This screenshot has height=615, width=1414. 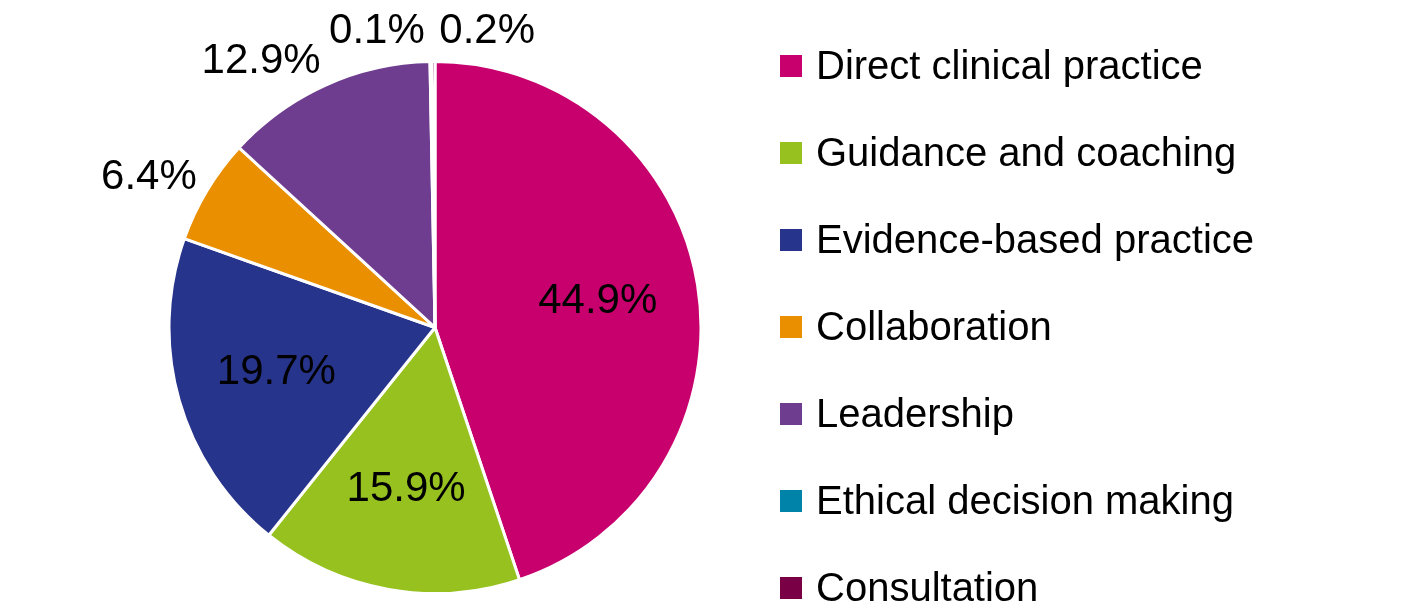 I want to click on data-label: 12.9%, so click(x=261, y=58).